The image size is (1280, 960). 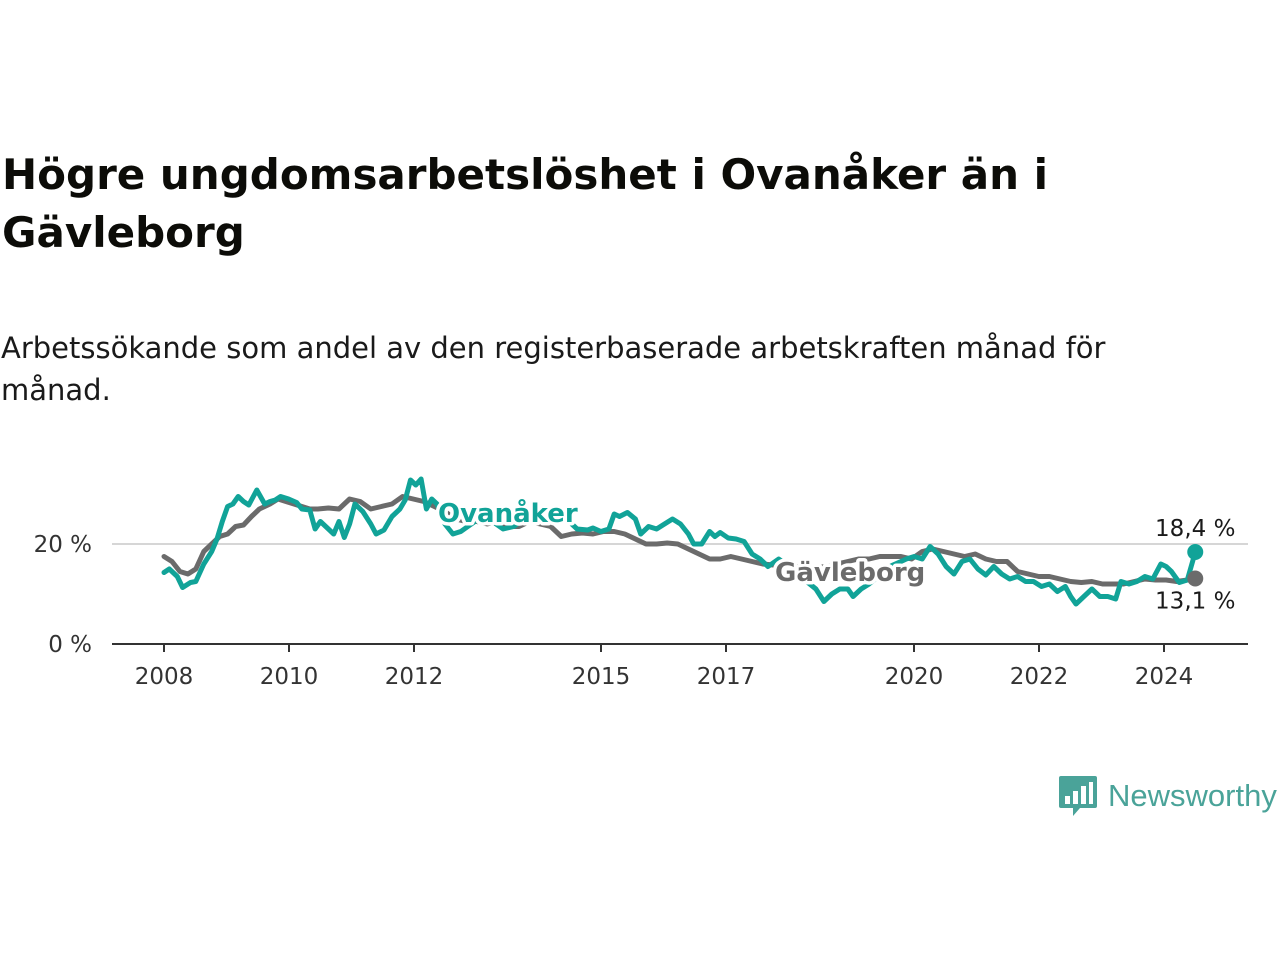 I want to click on series-line-ovanaker, so click(x=679, y=541).